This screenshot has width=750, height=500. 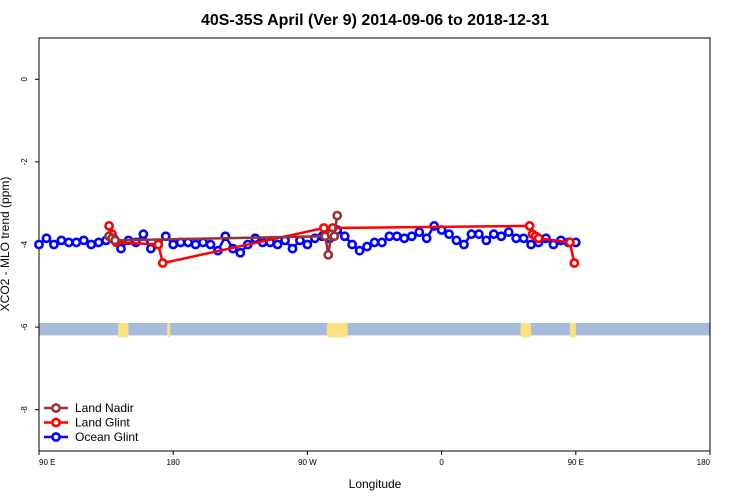 What do you see at coordinates (374, 459) in the screenshot?
I see `x-axis: 90 E 180 90 W 0 90 E 180` at bounding box center [374, 459].